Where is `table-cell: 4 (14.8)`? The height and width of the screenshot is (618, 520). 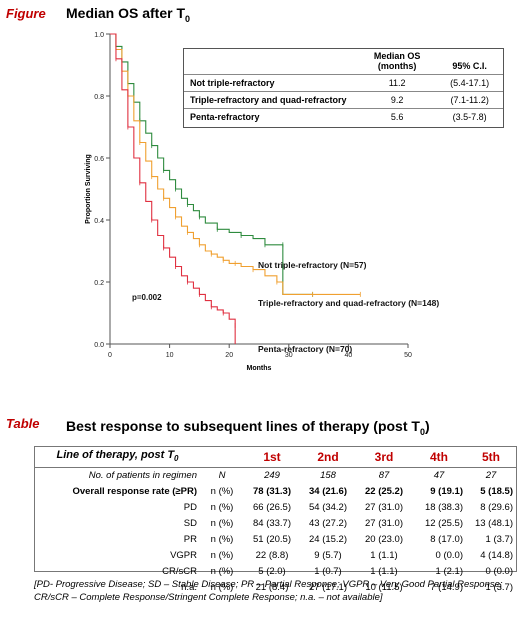 table-cell: 4 (14.8) is located at coordinates (496, 556).